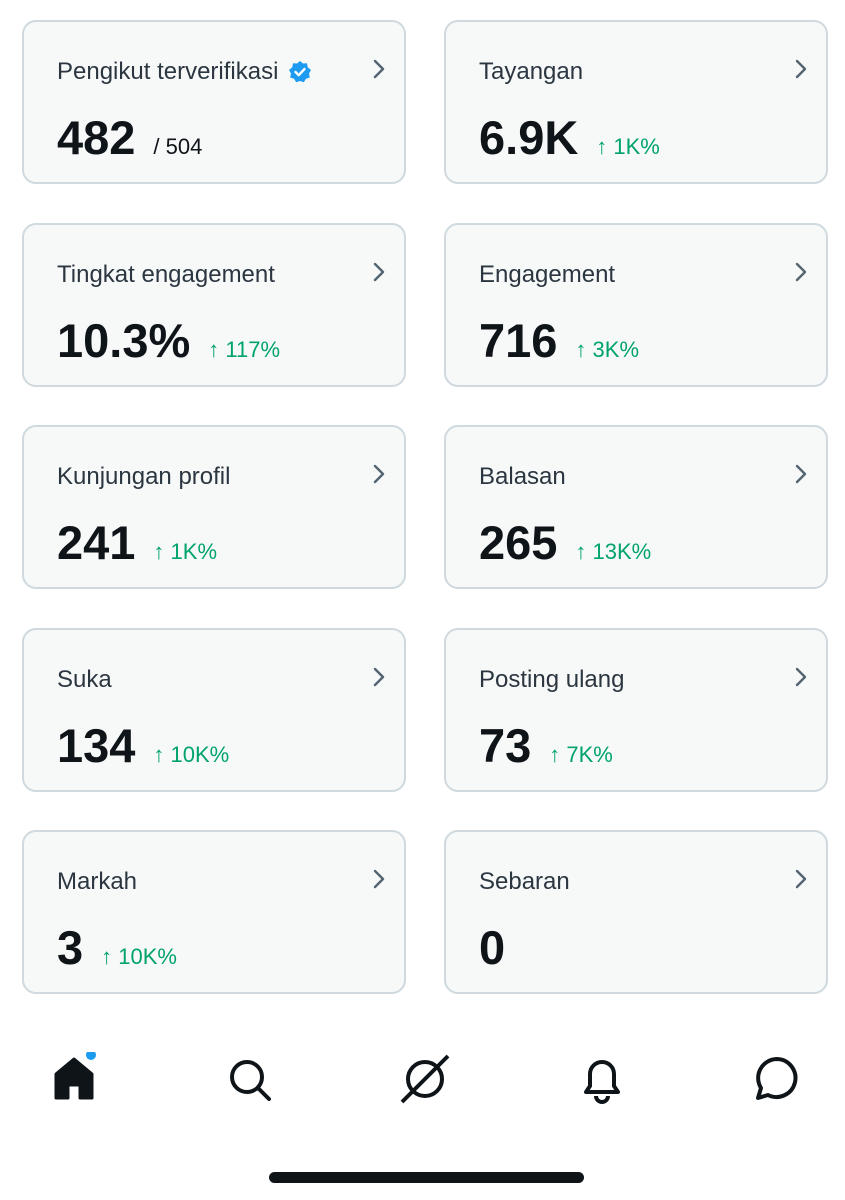 The image size is (845, 1200). I want to click on label-text: Markah, so click(97, 881).